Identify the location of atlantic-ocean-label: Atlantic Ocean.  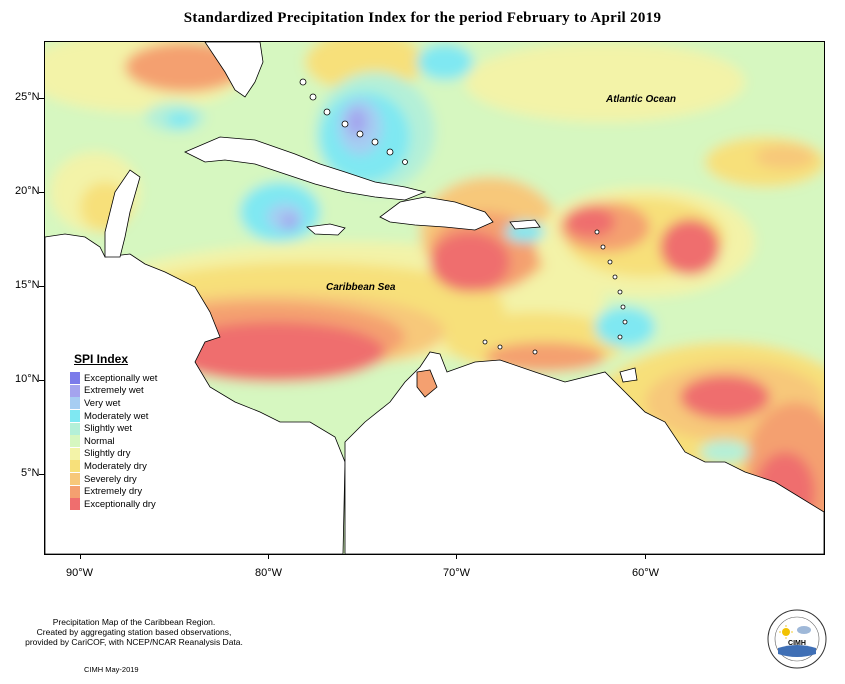
(641, 99).